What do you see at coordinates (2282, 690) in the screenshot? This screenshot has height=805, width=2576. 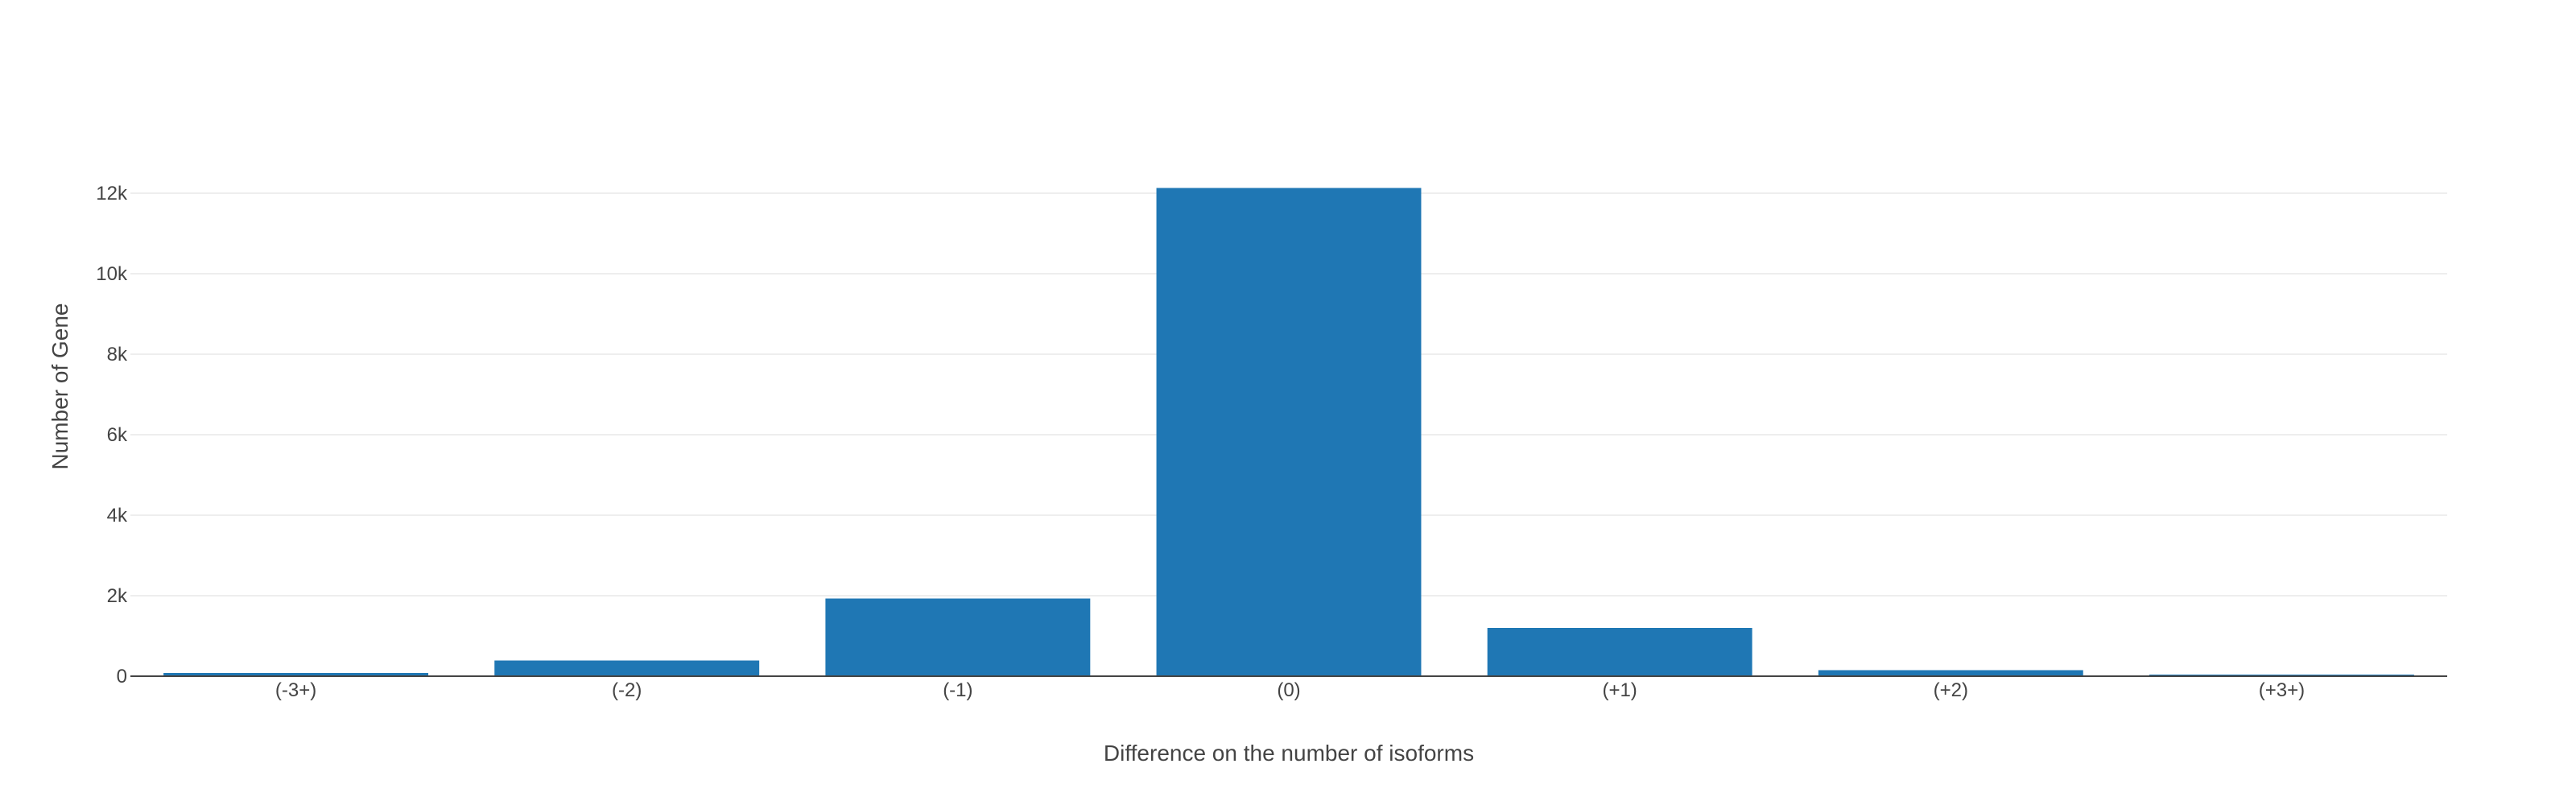 I see `x-tick-label: (+3+)` at bounding box center [2282, 690].